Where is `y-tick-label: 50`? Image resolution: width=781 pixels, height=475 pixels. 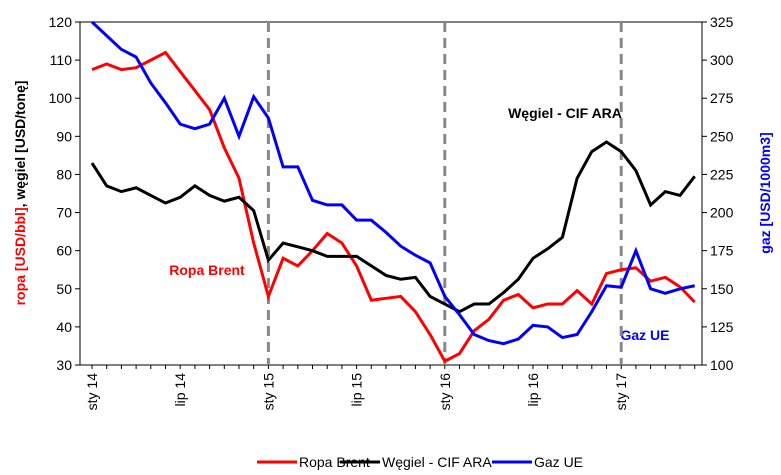
y-tick-label: 50 is located at coordinates (64, 289).